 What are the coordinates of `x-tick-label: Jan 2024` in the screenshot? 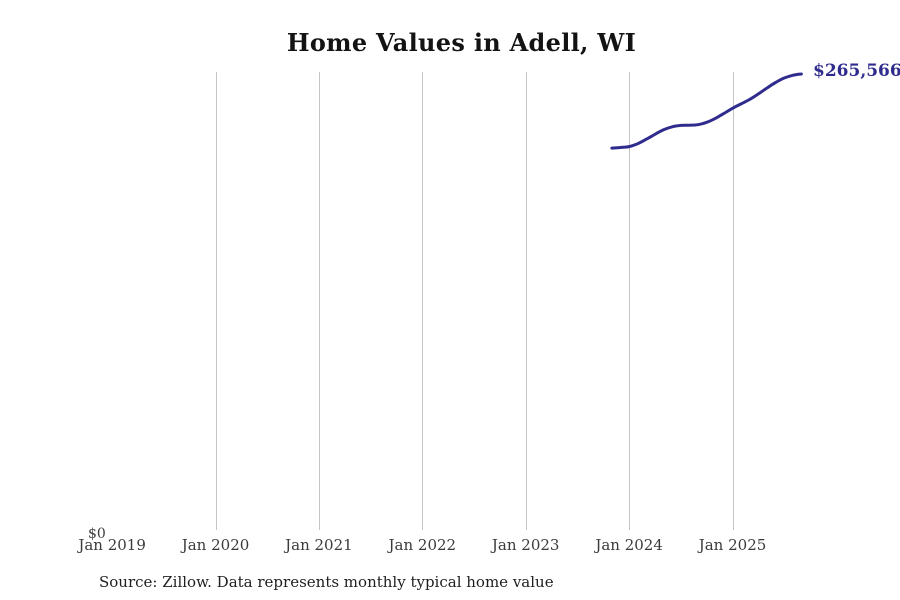 It's located at (629, 545).